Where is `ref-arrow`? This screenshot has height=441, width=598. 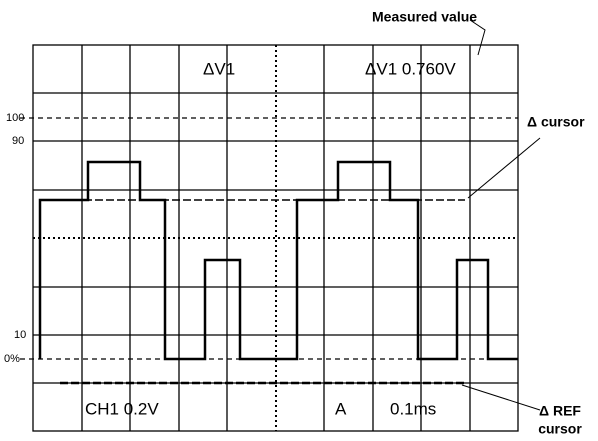
ref-arrow is located at coordinates (501, 397).